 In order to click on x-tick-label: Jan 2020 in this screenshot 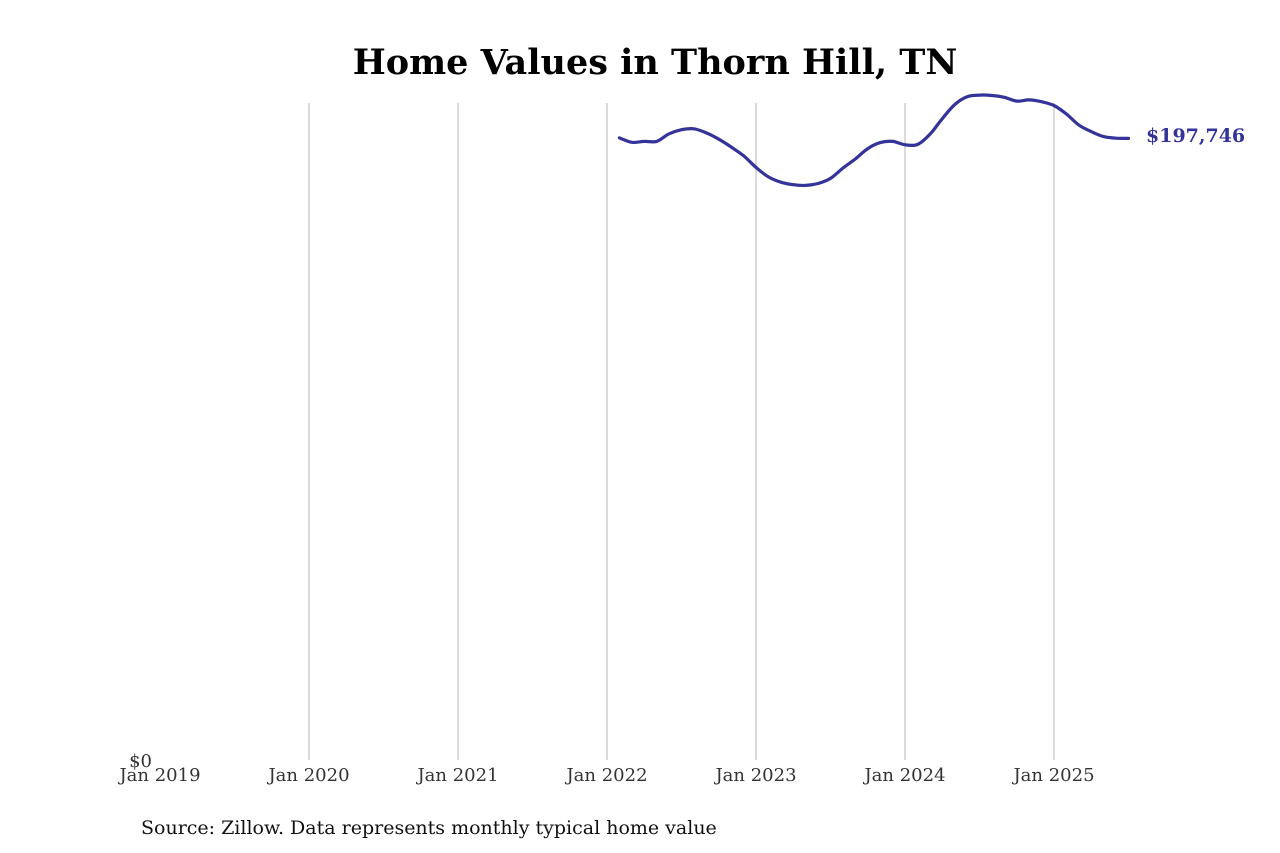, I will do `click(307, 775)`.